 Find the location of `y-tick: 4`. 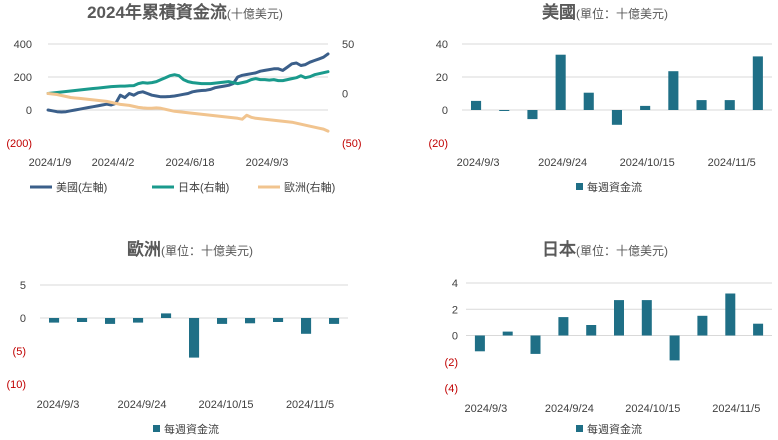

y-tick: 4 is located at coordinates (455, 284).